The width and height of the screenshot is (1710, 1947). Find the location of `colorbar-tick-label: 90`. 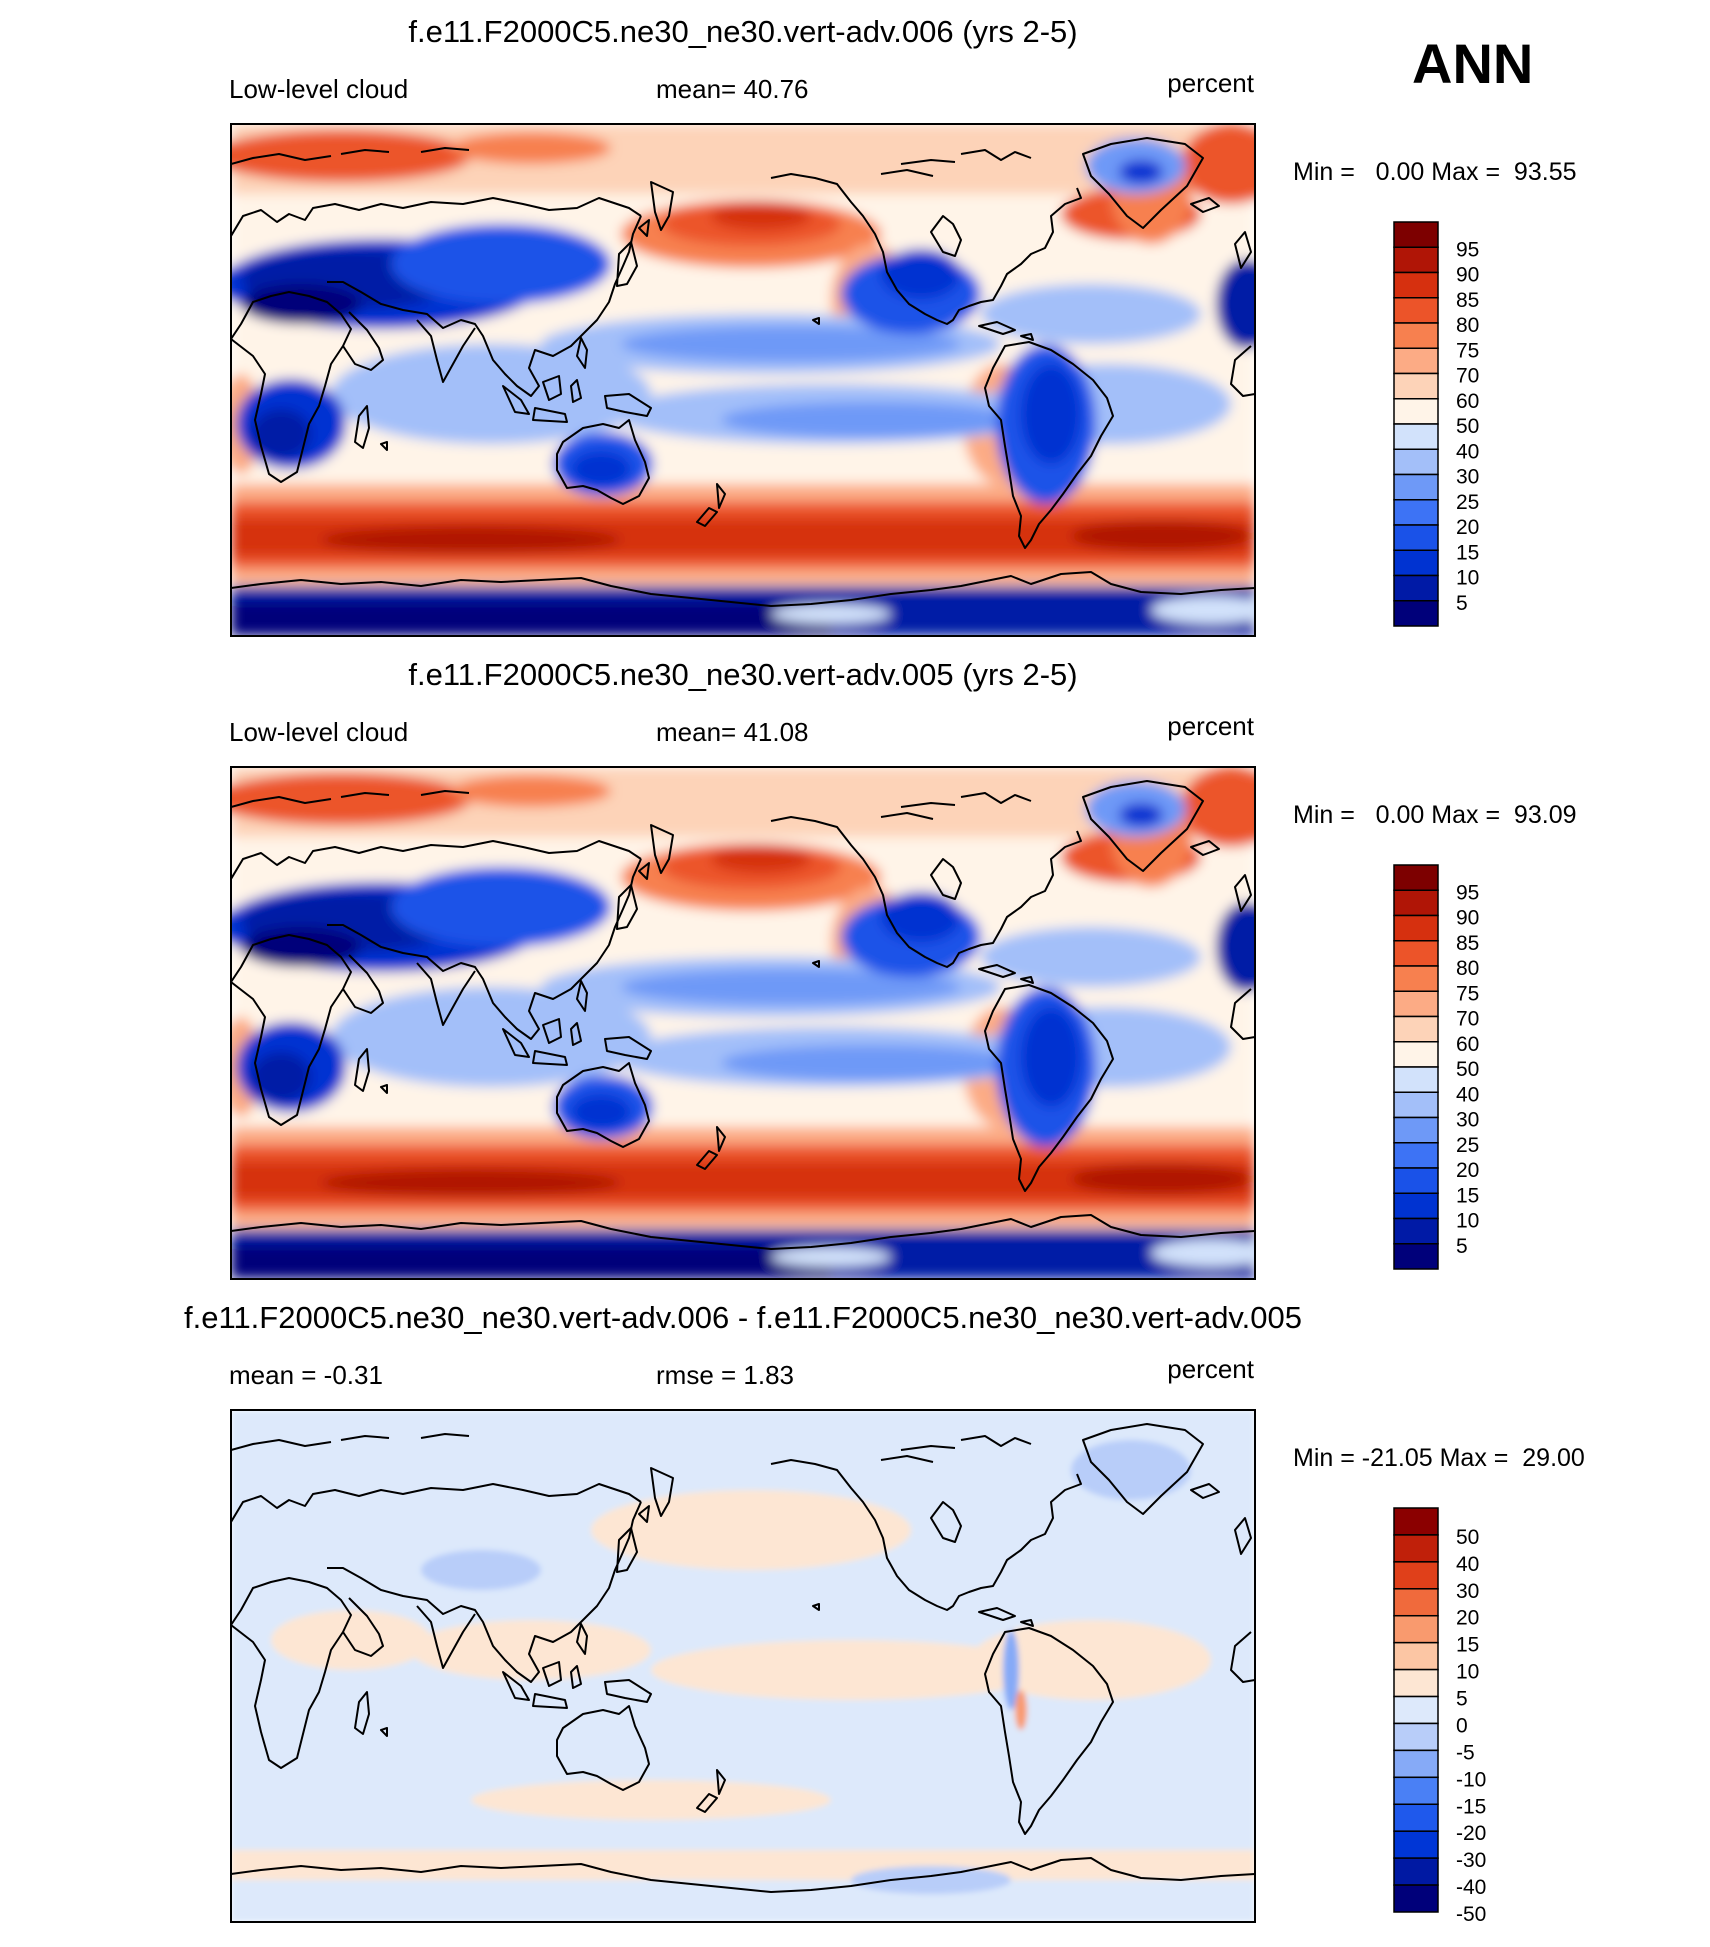

colorbar-tick-label: 90 is located at coordinates (1467, 275).